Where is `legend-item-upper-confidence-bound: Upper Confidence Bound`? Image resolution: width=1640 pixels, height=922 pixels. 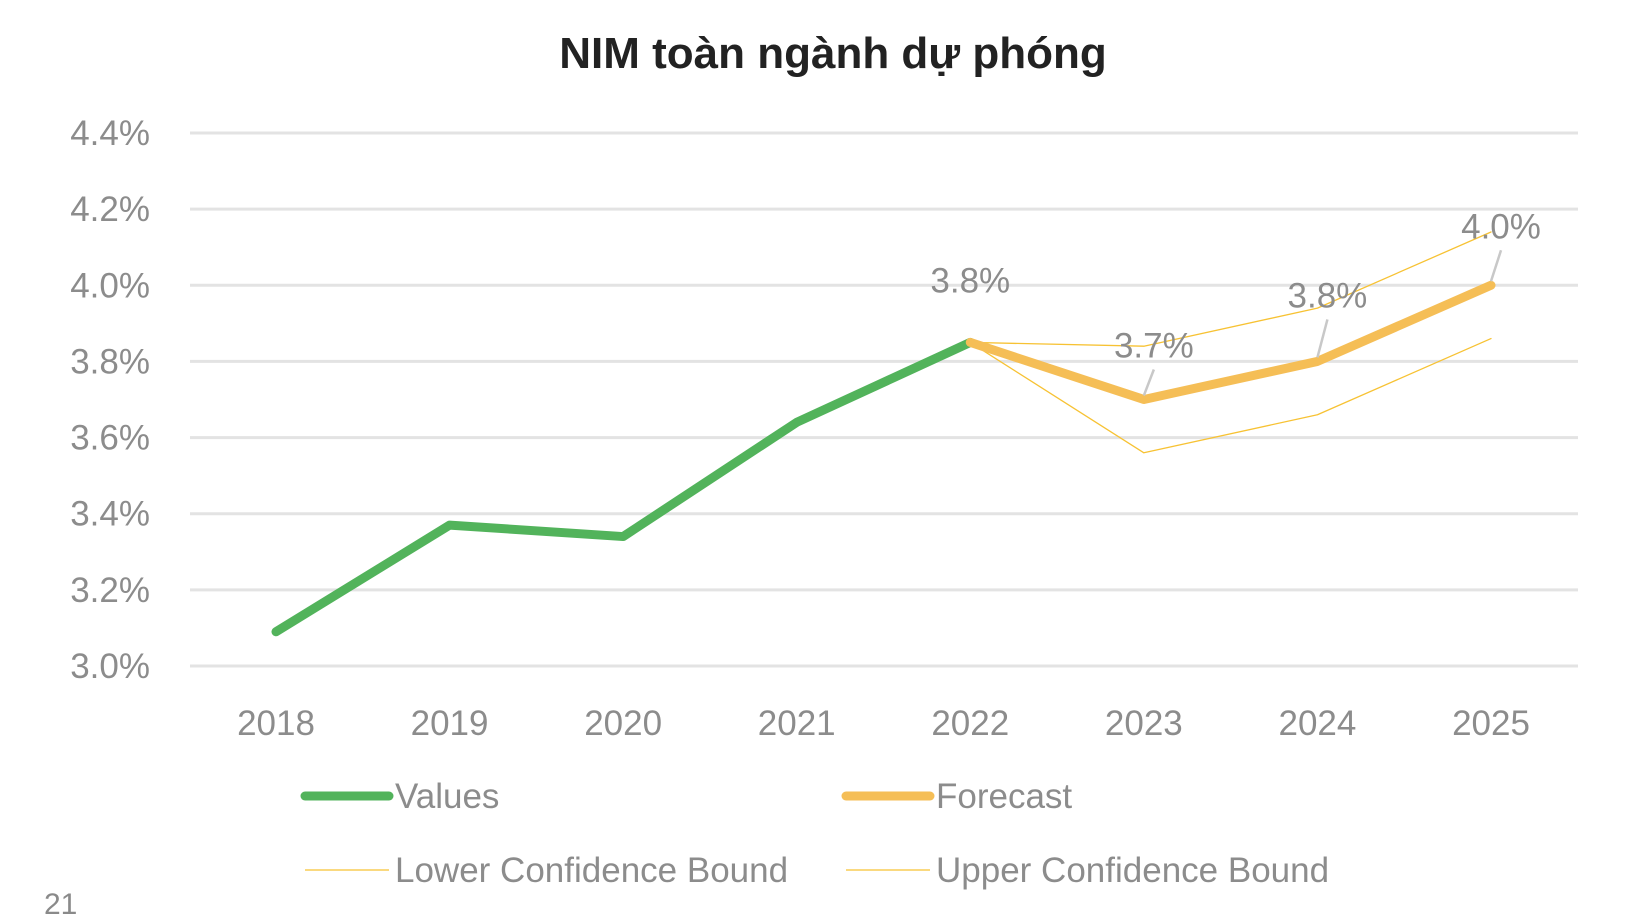 legend-item-upper-confidence-bound: Upper Confidence Bound is located at coordinates (1087, 870).